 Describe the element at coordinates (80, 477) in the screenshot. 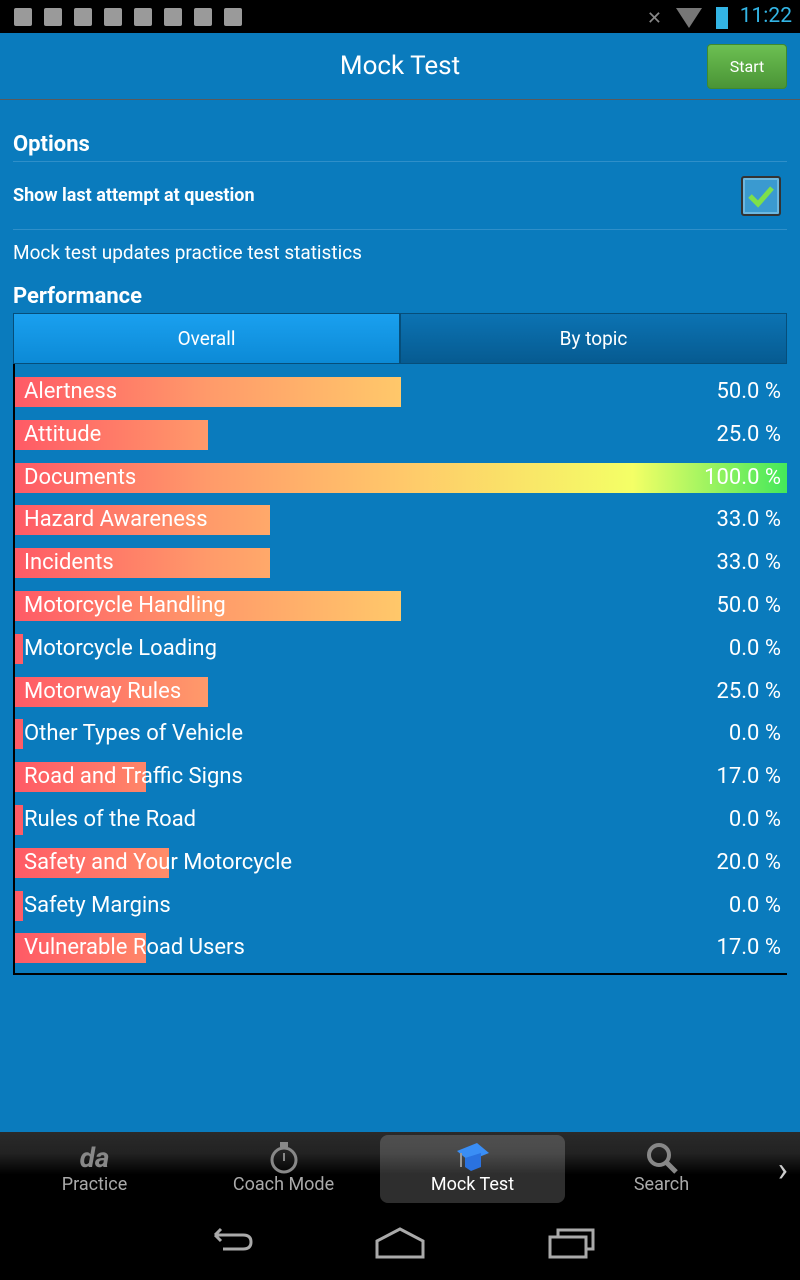

I see `topic-label: Documents` at that location.